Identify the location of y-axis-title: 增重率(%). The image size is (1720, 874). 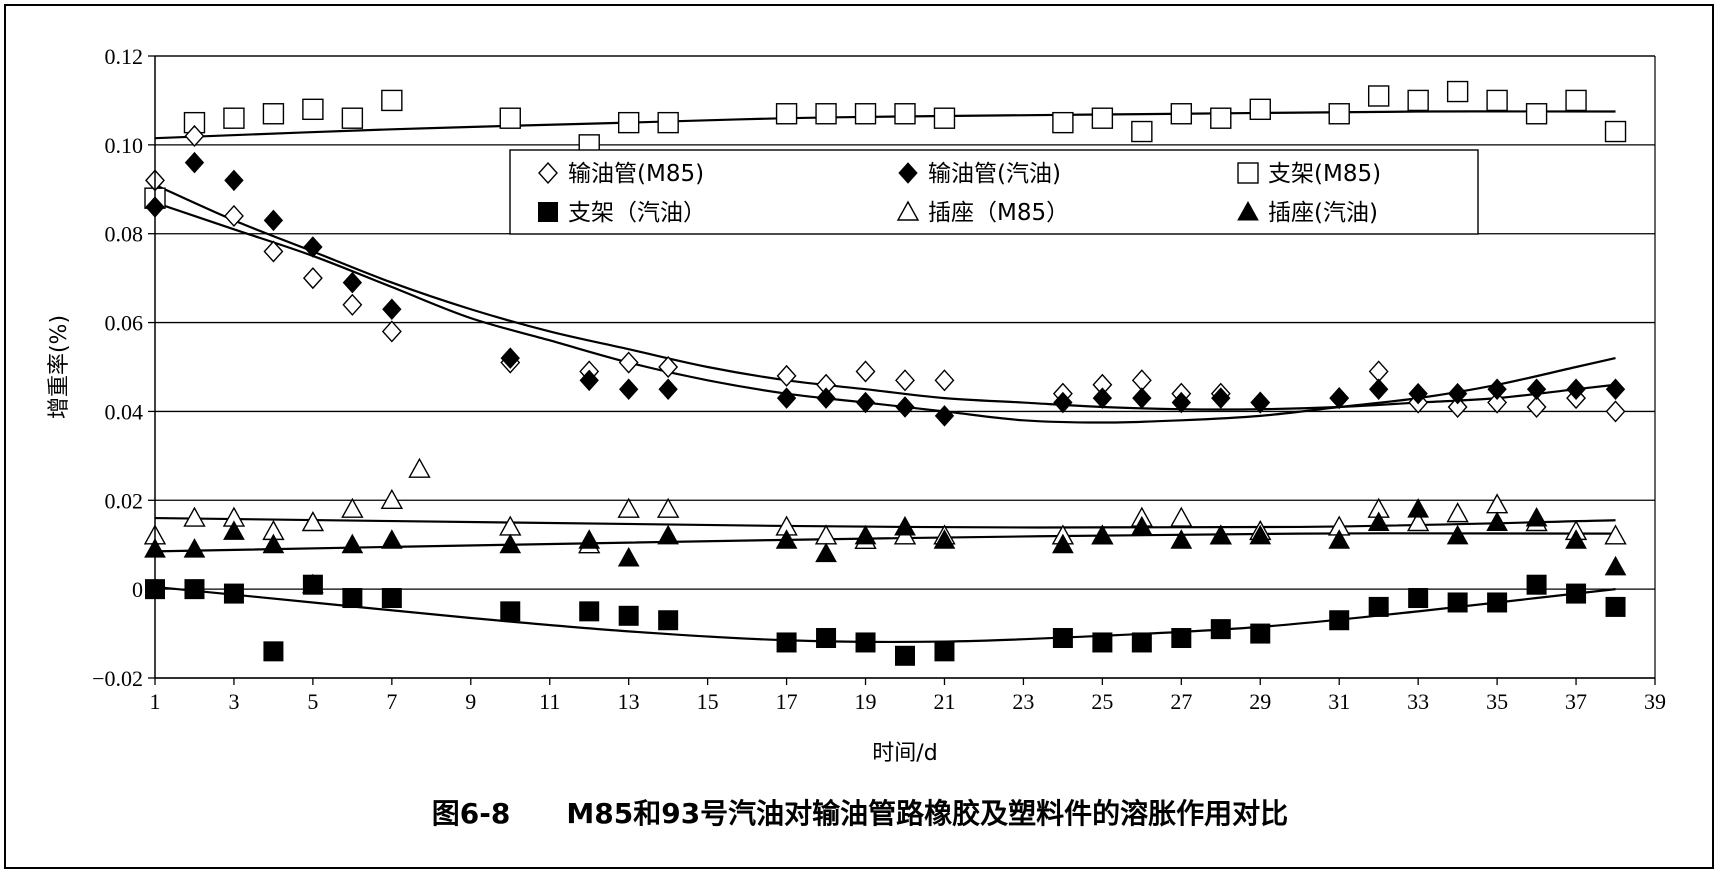
(59, 367).